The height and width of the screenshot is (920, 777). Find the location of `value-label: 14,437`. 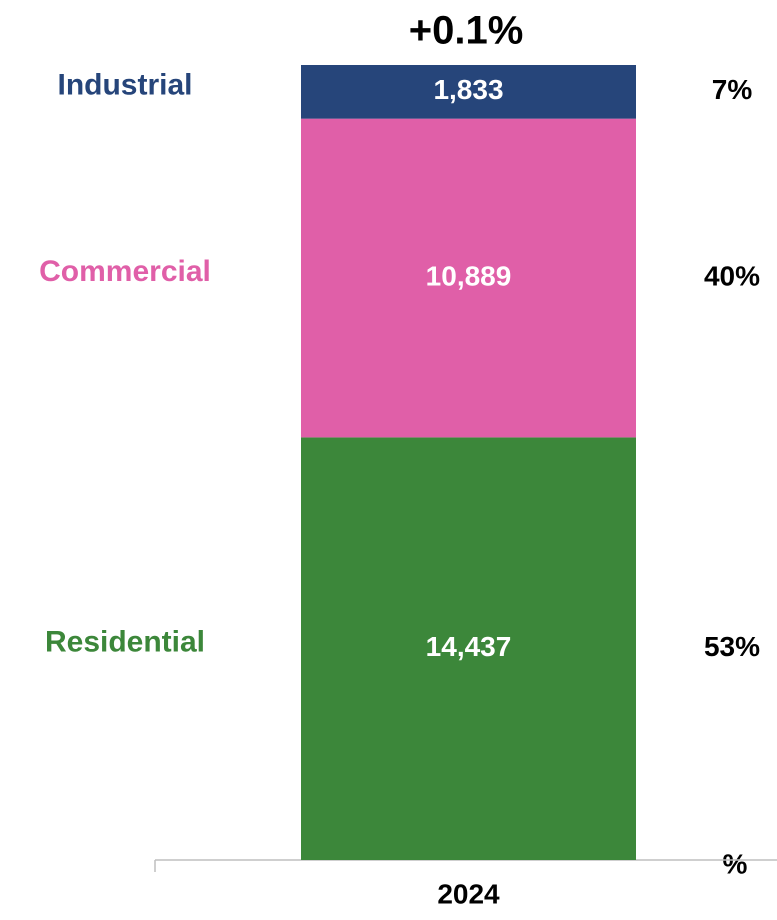

value-label: 14,437 is located at coordinates (469, 646).